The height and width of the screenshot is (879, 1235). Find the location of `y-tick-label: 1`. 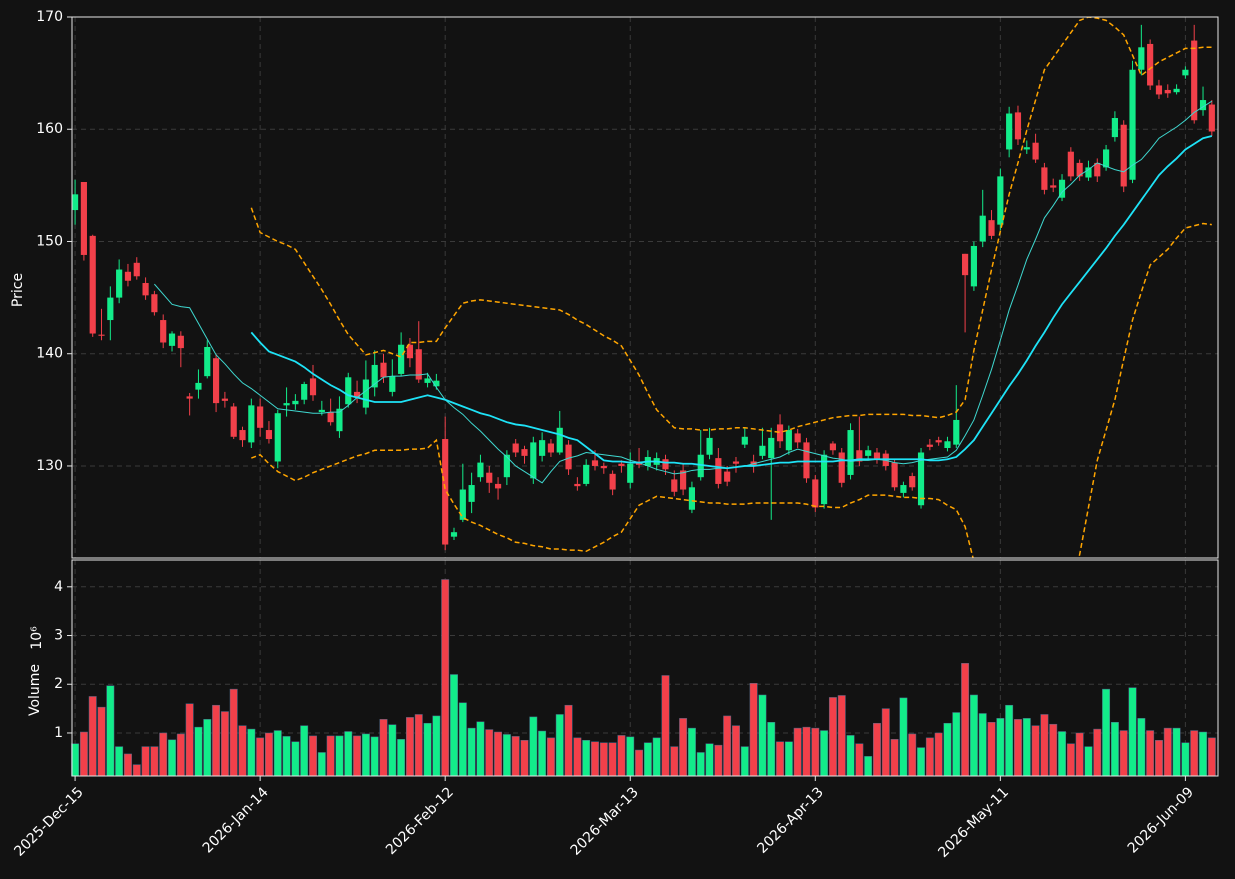

y-tick-label: 1 is located at coordinates (58, 733).